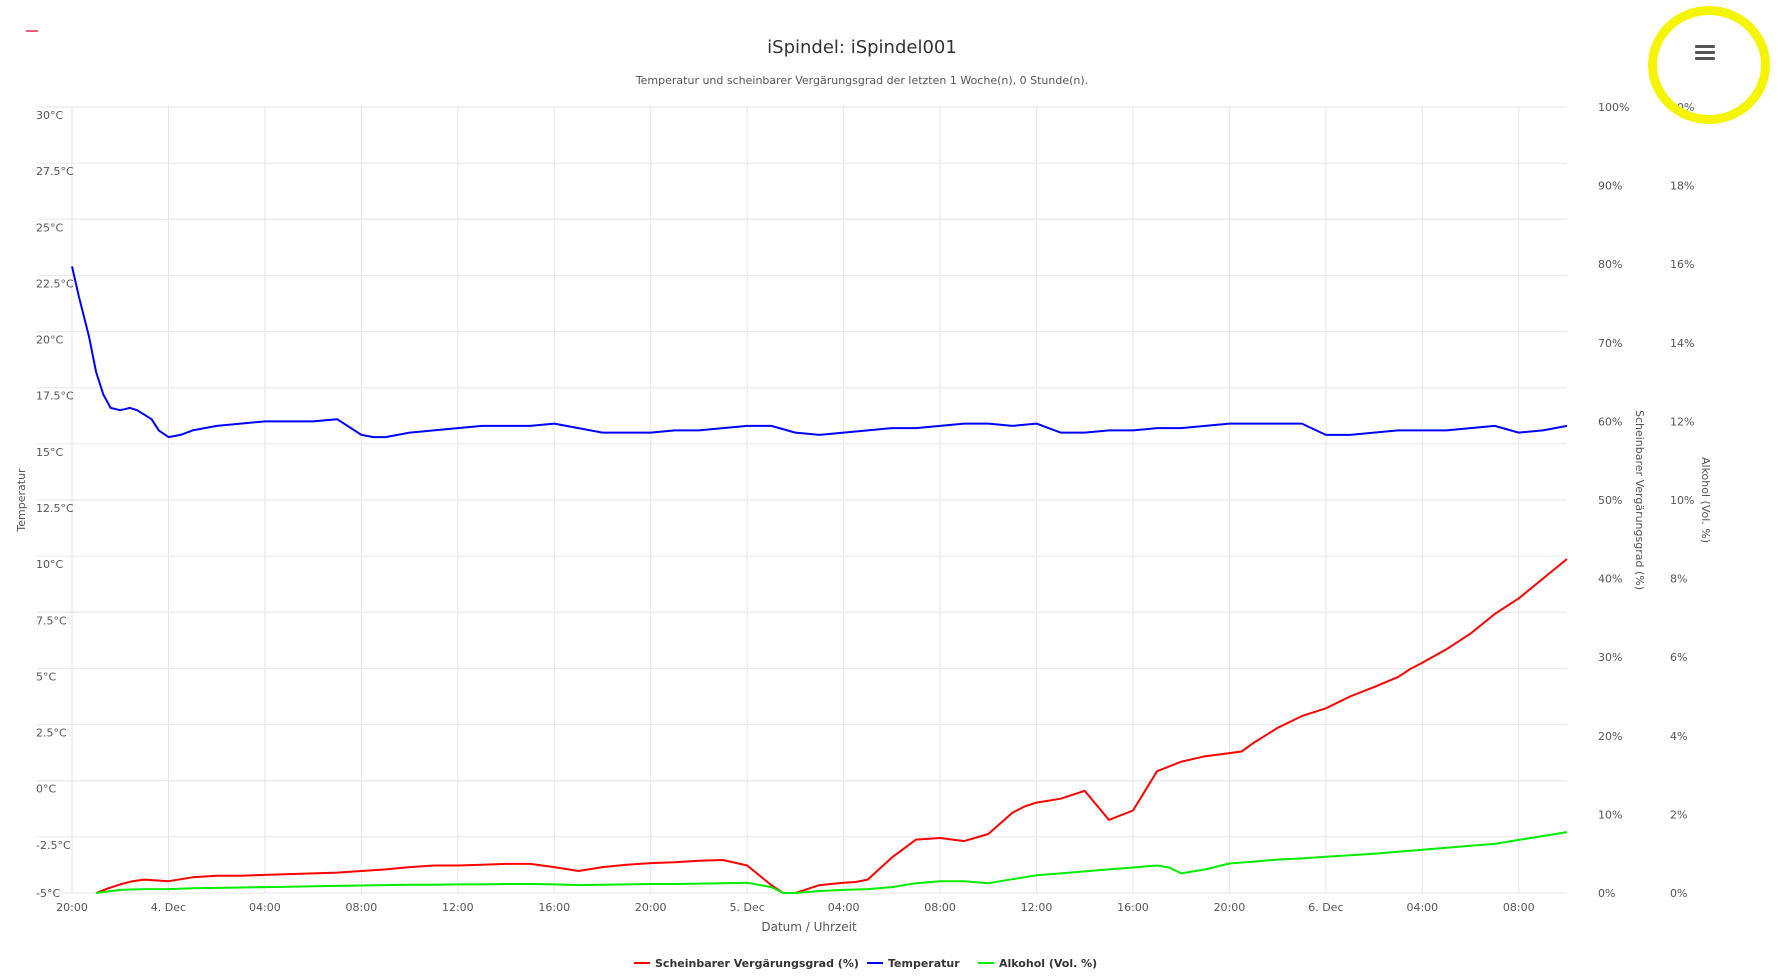 The image size is (1778, 979). What do you see at coordinates (21, 500) in the screenshot?
I see `y-axis-label-temperature: Temperatur` at bounding box center [21, 500].